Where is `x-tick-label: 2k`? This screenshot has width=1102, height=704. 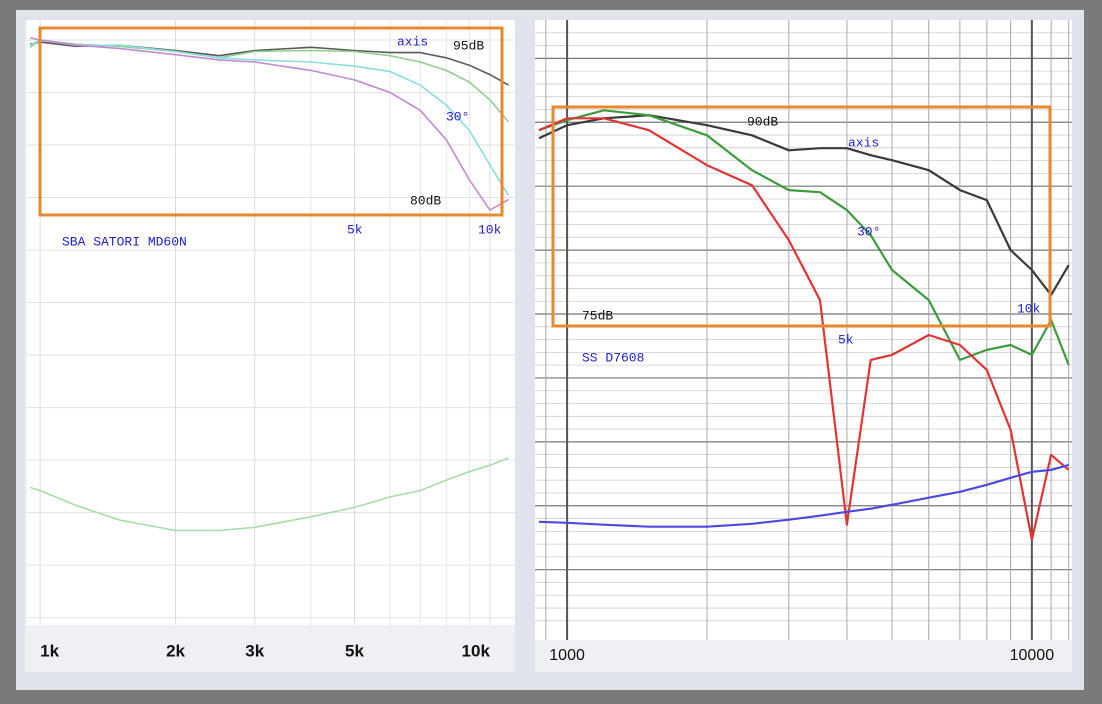 x-tick-label: 2k is located at coordinates (175, 650).